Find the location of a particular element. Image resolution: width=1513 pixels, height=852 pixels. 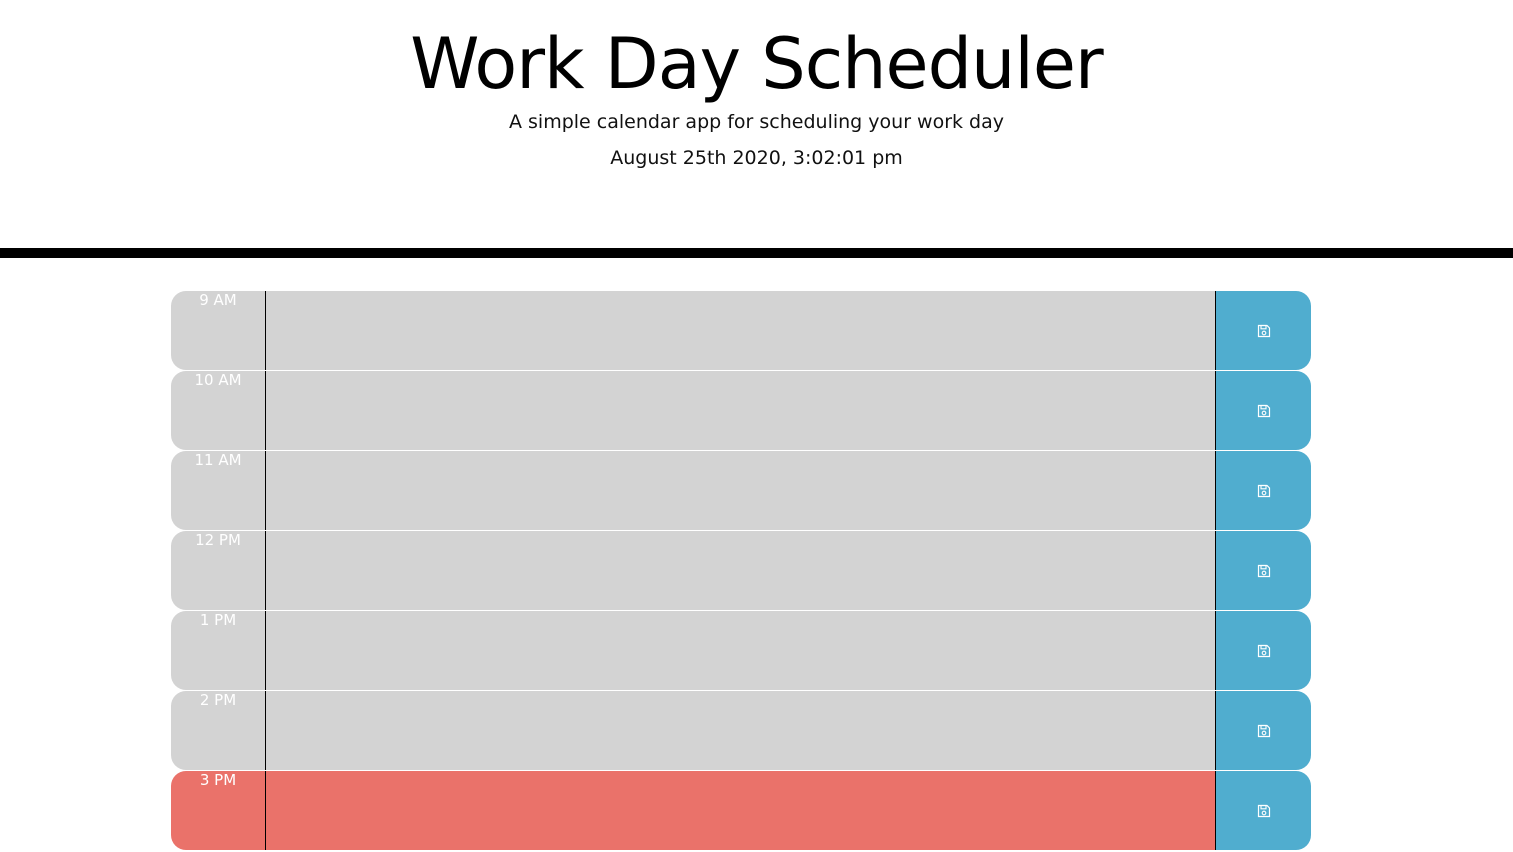

hour-label: 2 PM is located at coordinates (218, 730).